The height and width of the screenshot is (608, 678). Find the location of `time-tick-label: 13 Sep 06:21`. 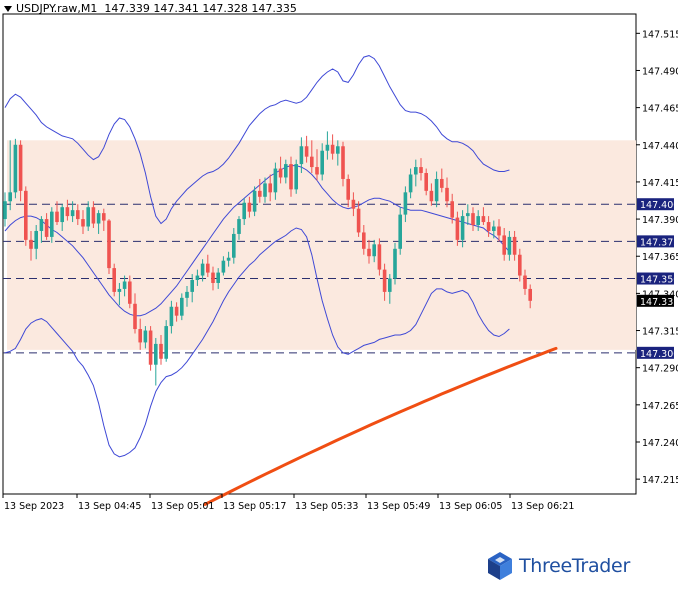

time-tick-label: 13 Sep 06:21 is located at coordinates (542, 506).